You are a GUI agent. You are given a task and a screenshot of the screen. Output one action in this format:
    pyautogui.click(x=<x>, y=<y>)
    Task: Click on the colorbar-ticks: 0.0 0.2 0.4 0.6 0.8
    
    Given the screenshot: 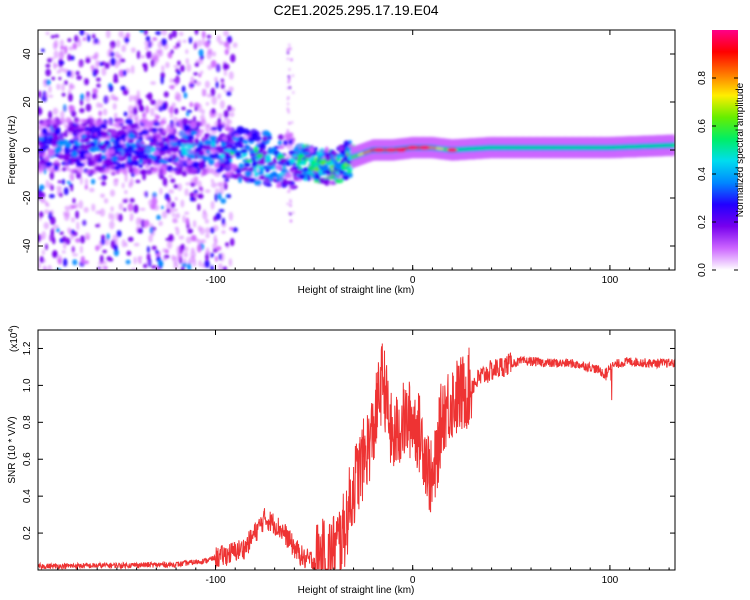 What is the action you would take?
    pyautogui.click(x=717, y=174)
    